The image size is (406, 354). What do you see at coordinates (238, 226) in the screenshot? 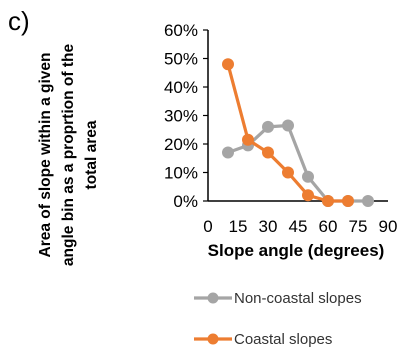
I see `x-tick-label: 15` at bounding box center [238, 226].